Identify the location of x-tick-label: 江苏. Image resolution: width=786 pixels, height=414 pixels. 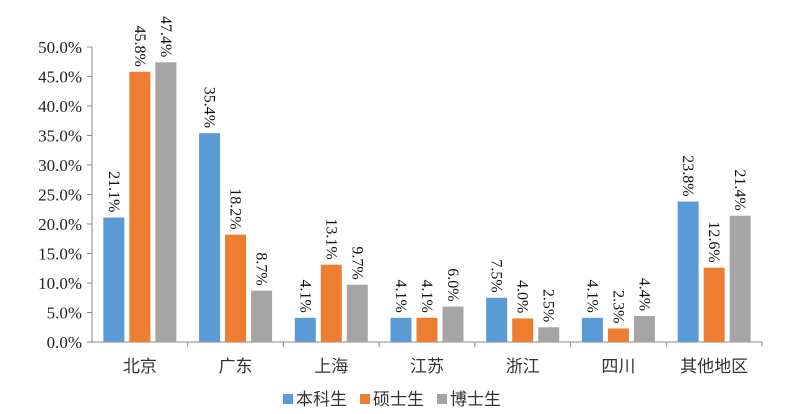
(427, 367).